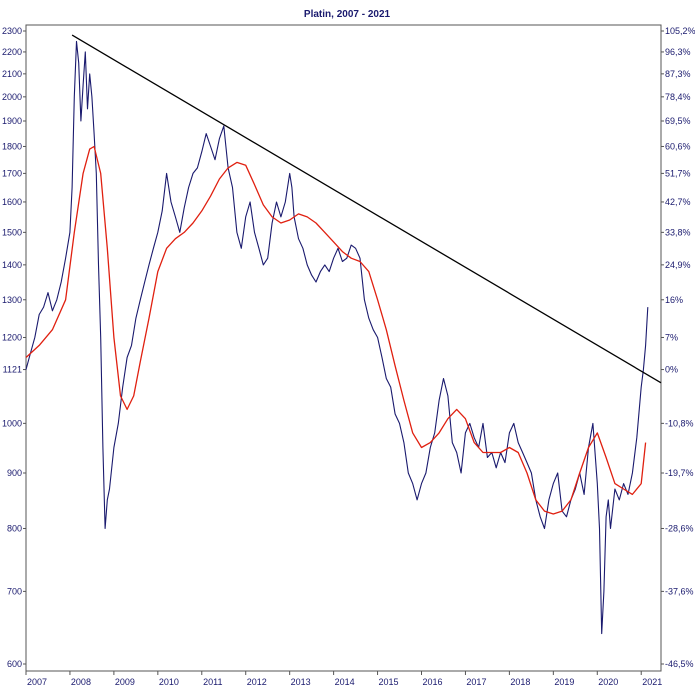 The height and width of the screenshot is (697, 695). What do you see at coordinates (679, 423) in the screenshot?
I see `y-right-tick-label: -10,8%` at bounding box center [679, 423].